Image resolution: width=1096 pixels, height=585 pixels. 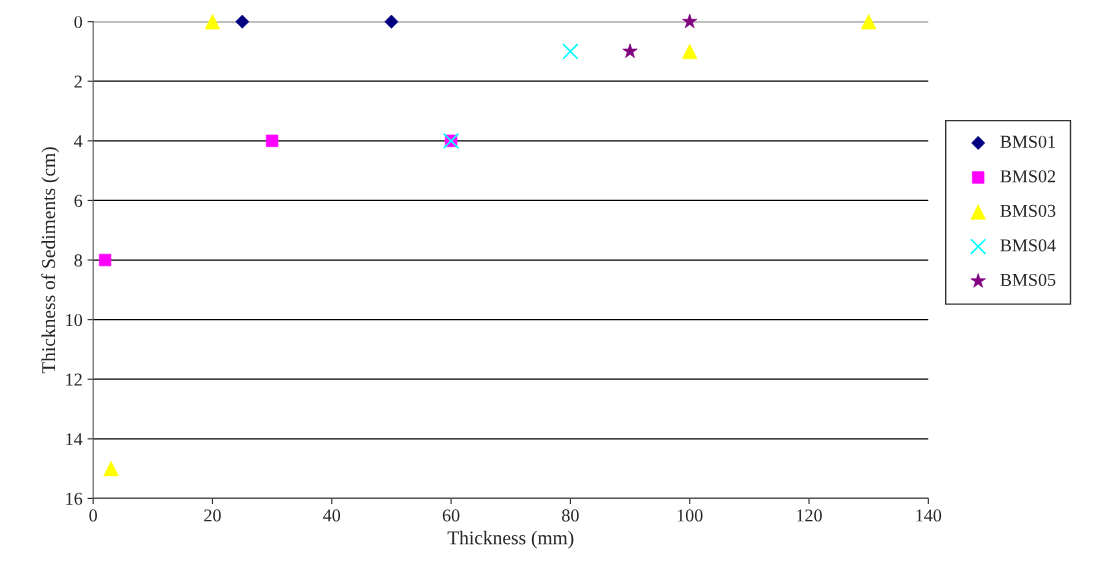 What do you see at coordinates (451, 515) in the screenshot?
I see `x-tick-label: 60` at bounding box center [451, 515].